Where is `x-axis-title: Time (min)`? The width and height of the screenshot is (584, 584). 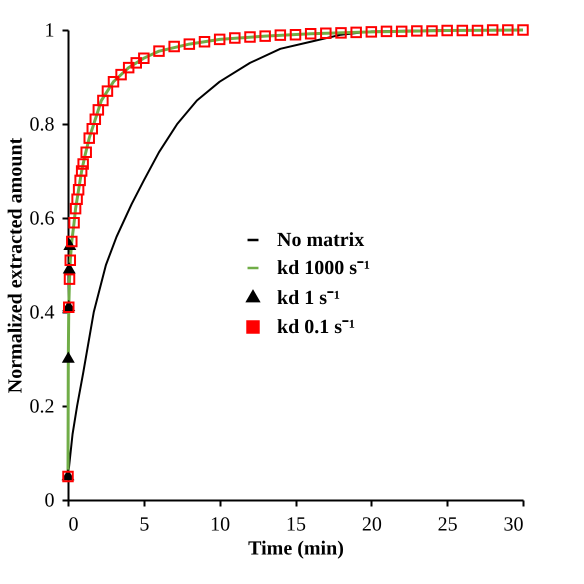 x-axis-title: Time (min) is located at coordinates (296, 549).